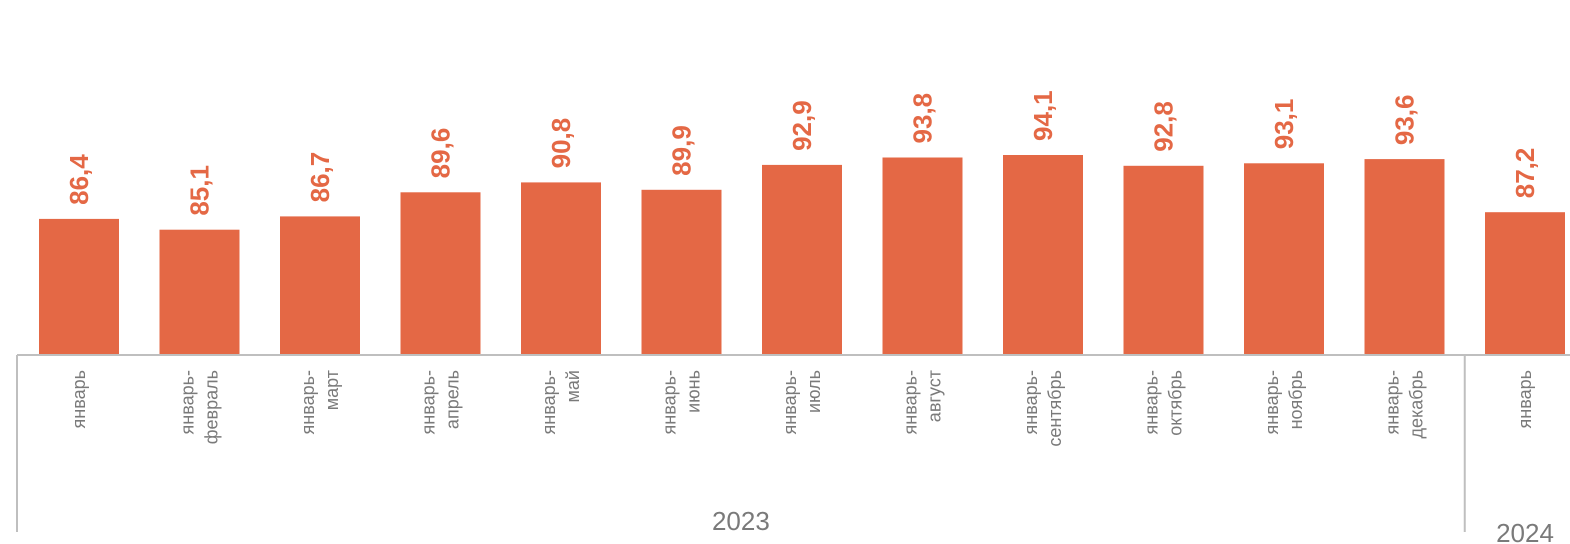 The image size is (1570, 544). Describe the element at coordinates (79, 179) in the screenshot. I see `data-label: 86,4` at that location.